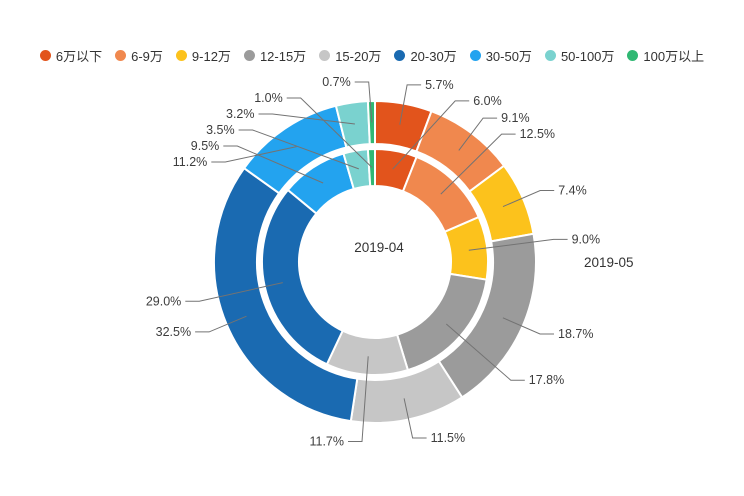 Image resolution: width=744 pixels, height=496 pixels. Describe the element at coordinates (572, 191) in the screenshot. I see `percent-label-outer-2: 7.4%` at that location.